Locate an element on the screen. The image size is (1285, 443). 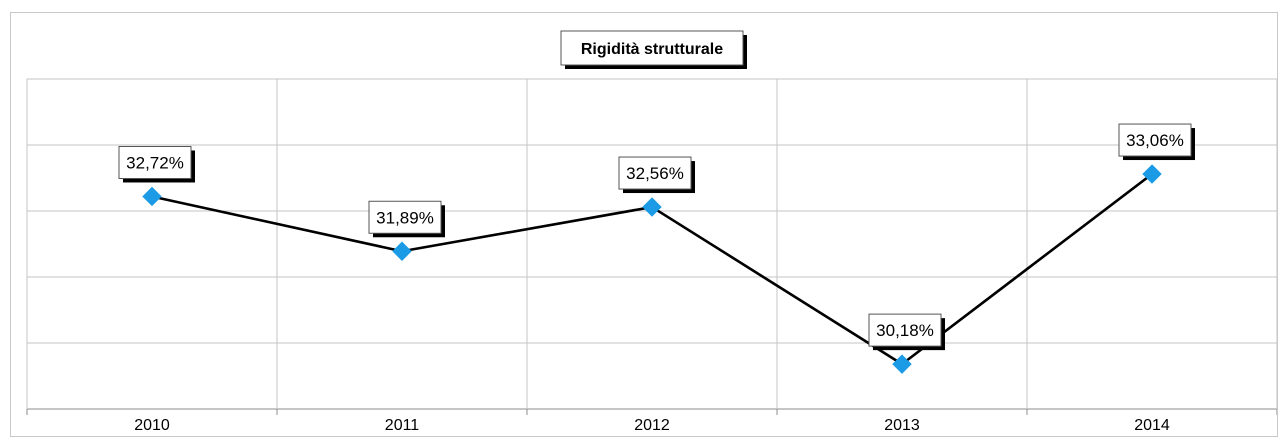
x-tick-label: 2013 is located at coordinates (902, 425).